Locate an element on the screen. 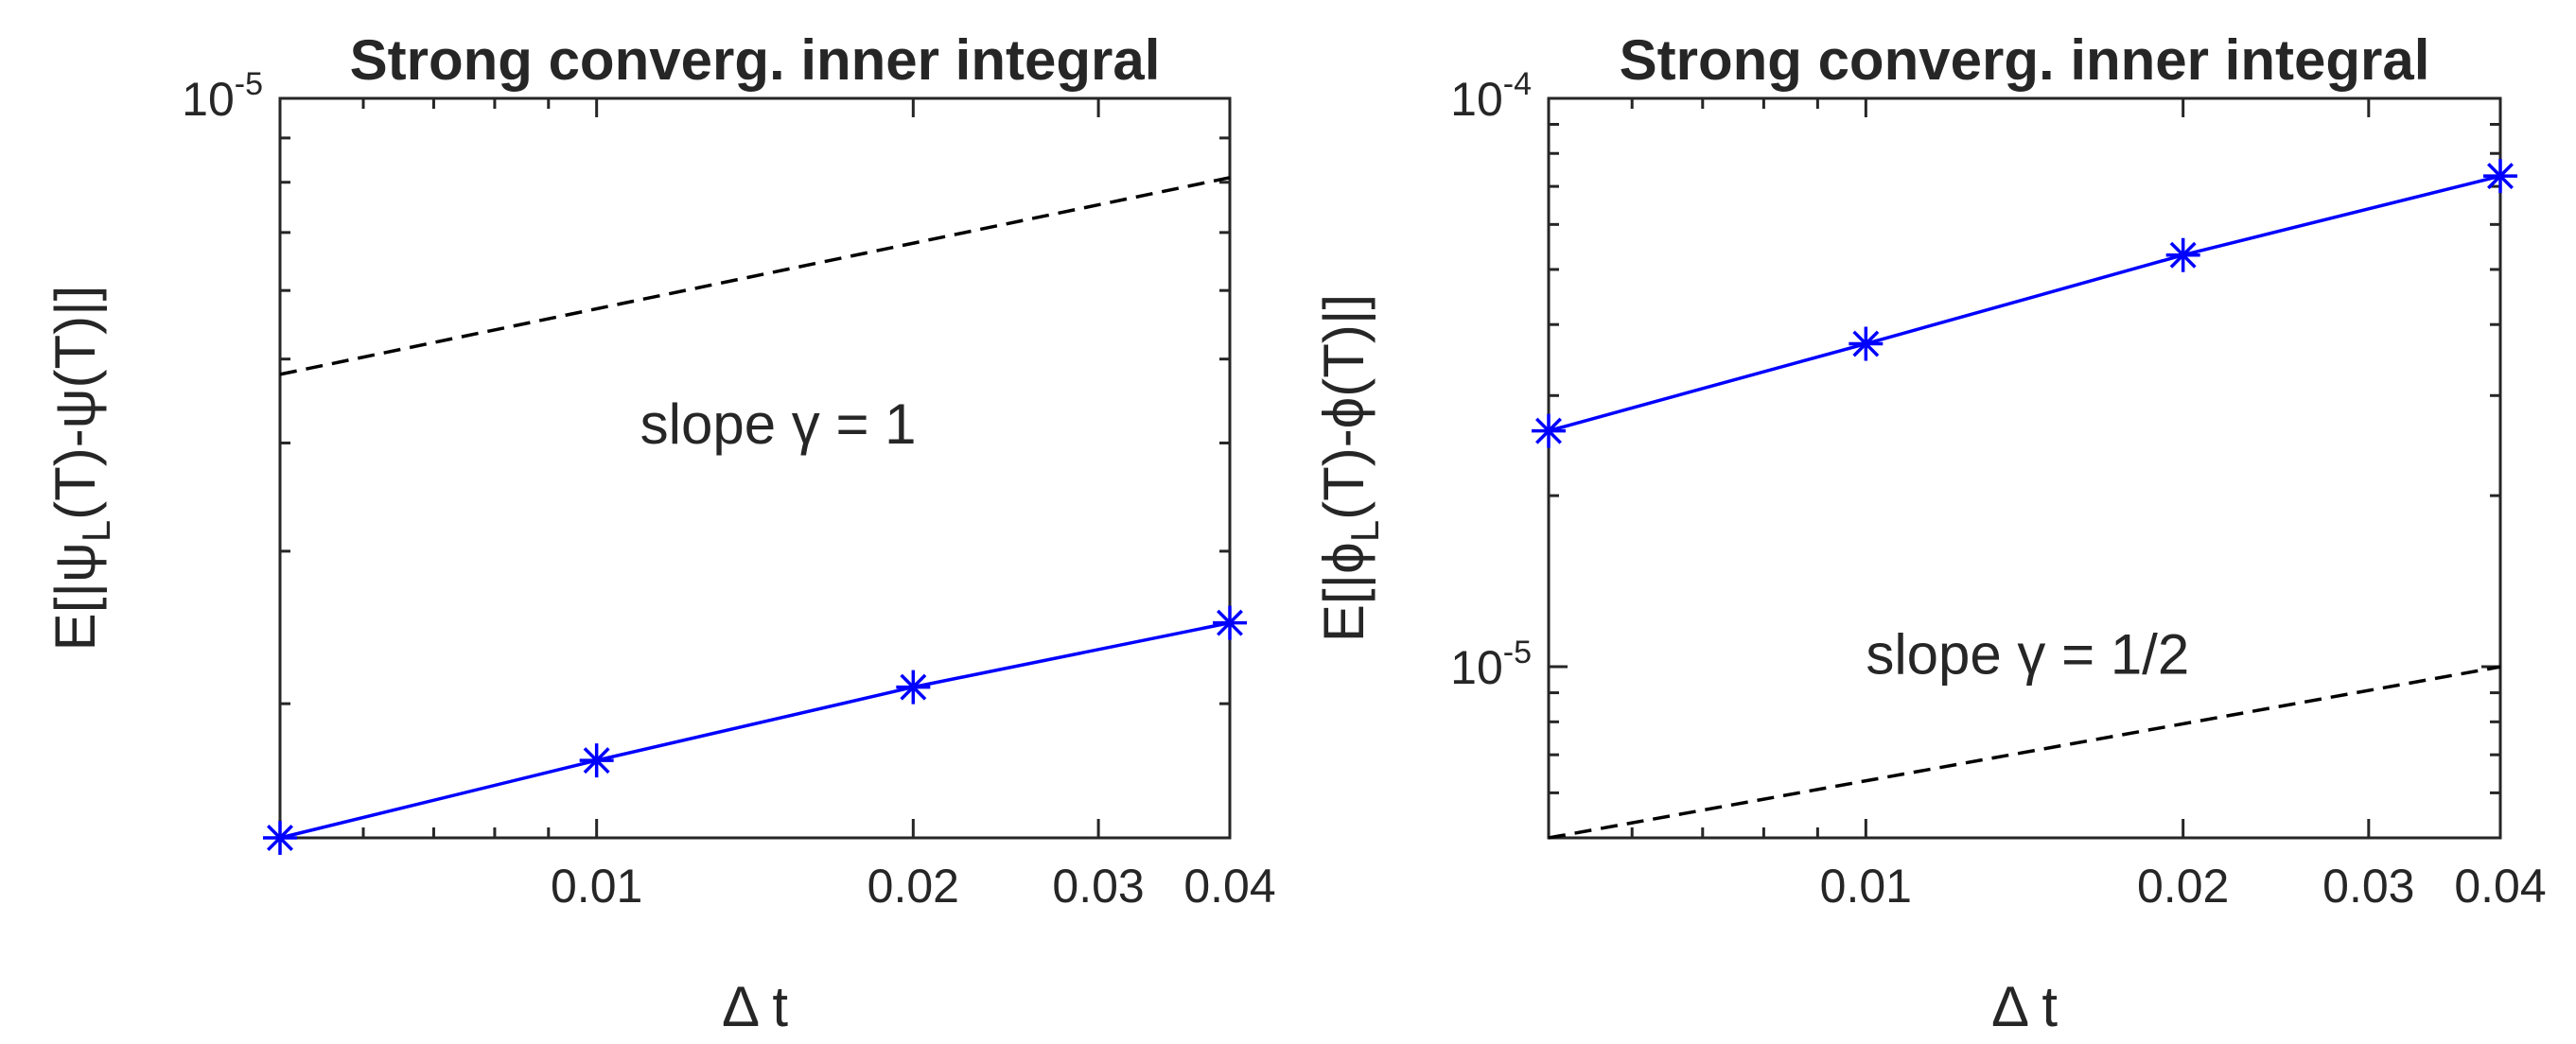  slope-annotation: slope γ = 1/2 is located at coordinates (2028, 654).